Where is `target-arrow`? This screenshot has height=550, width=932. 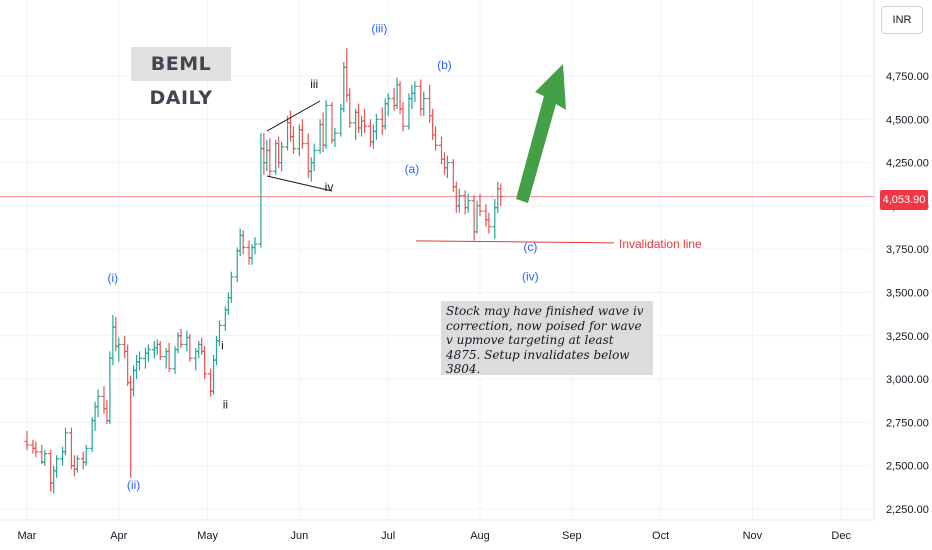
target-arrow is located at coordinates (541, 133).